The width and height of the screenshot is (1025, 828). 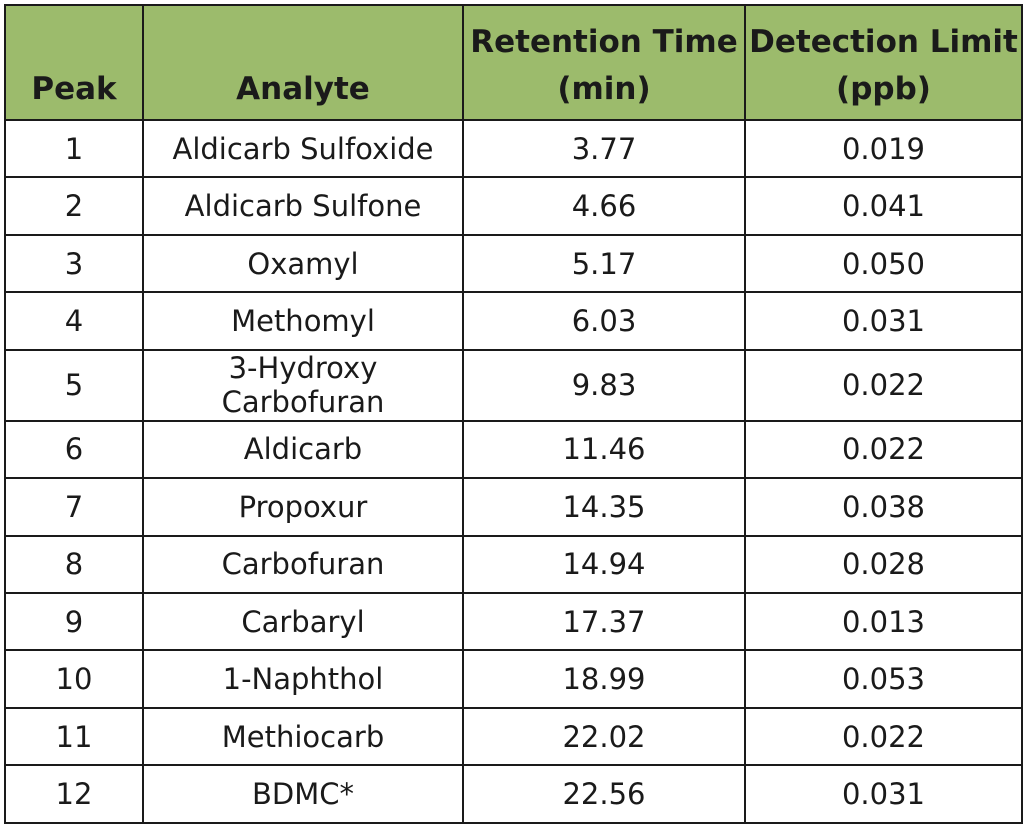 What do you see at coordinates (604, 794) in the screenshot?
I see `retention-time-cell: 22.56` at bounding box center [604, 794].